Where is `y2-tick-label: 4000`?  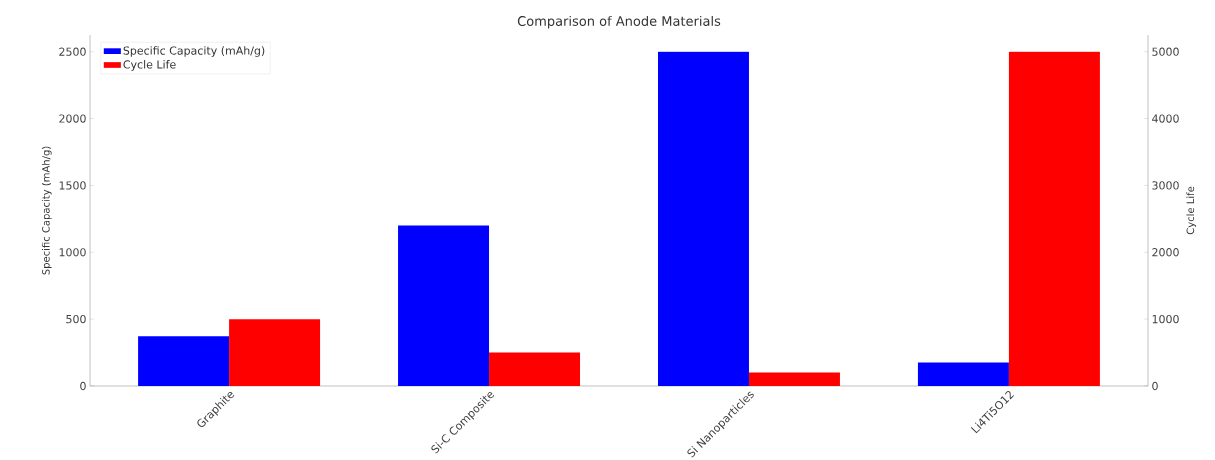 y2-tick-label: 4000 is located at coordinates (1165, 118).